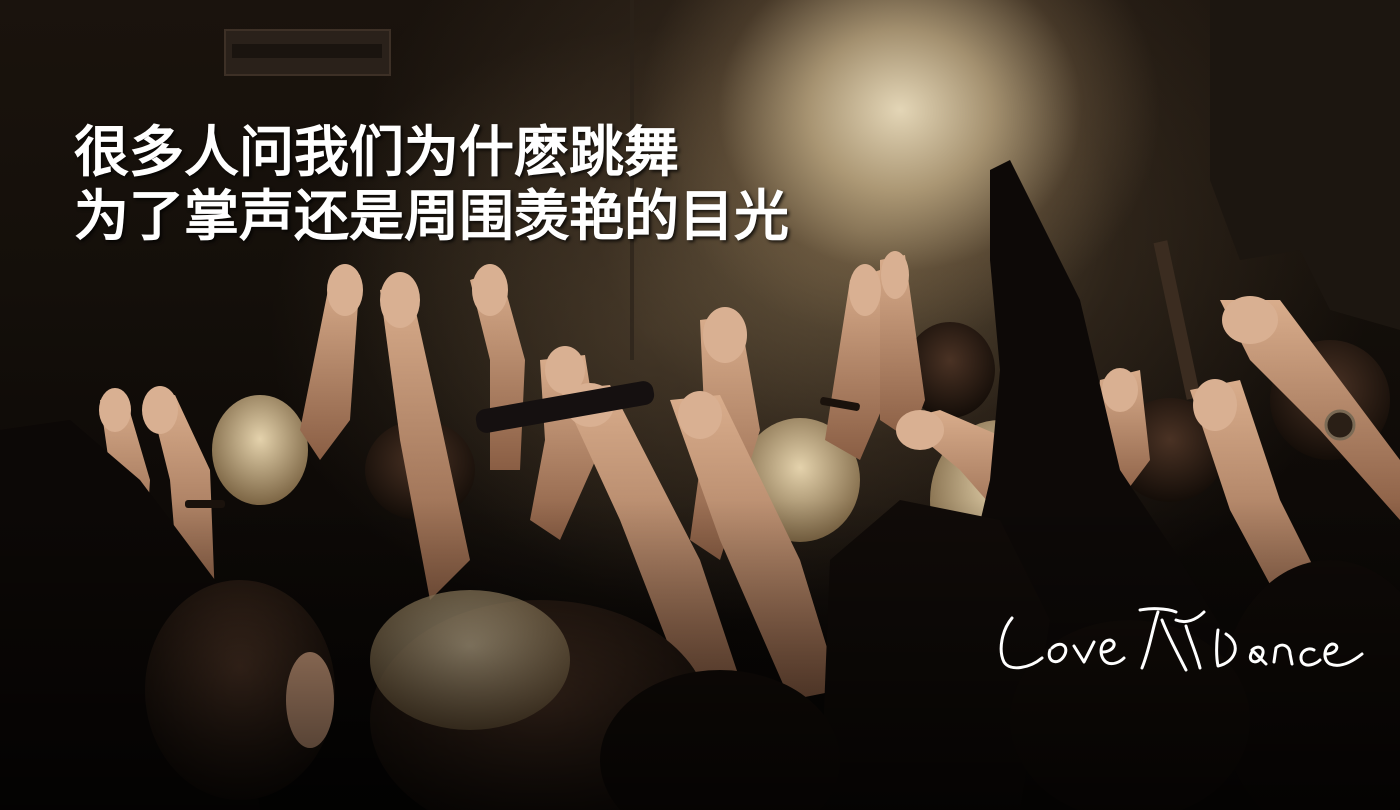  What do you see at coordinates (565, 407) in the screenshot?
I see `held-object` at bounding box center [565, 407].